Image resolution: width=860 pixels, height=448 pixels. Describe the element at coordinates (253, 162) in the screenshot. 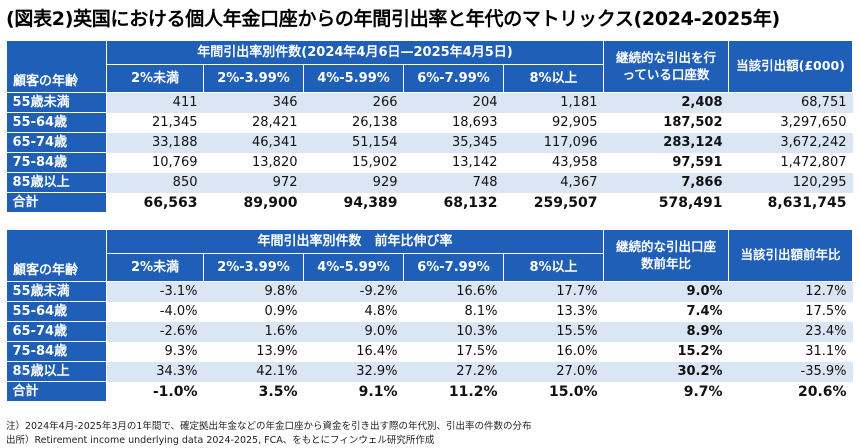

I see `cell: 13,820` at that location.